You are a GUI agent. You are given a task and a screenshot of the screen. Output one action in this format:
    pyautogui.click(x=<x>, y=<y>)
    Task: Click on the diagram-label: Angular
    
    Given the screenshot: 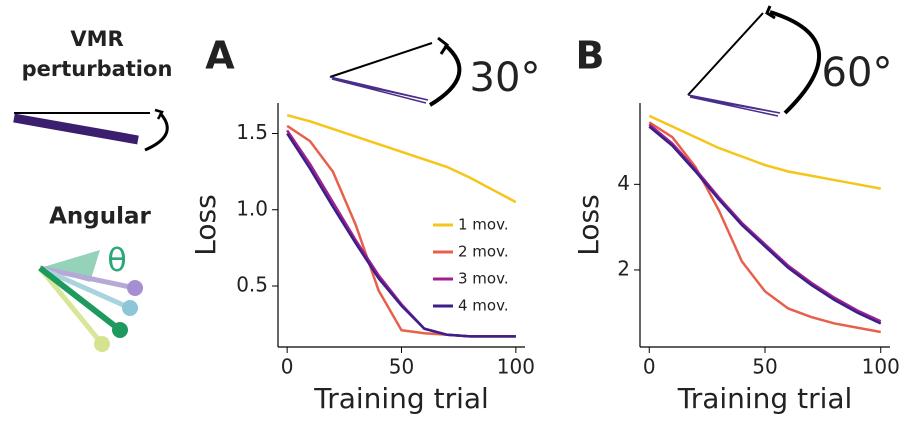 What is the action you would take?
    pyautogui.click(x=100, y=217)
    